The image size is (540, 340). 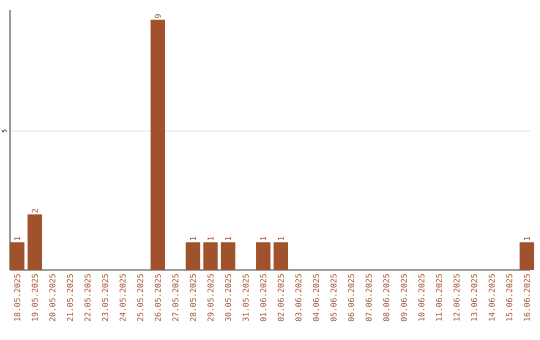 What do you see at coordinates (403, 298) in the screenshot?
I see `x-tick-label: 09.06.2025` at bounding box center [403, 298].